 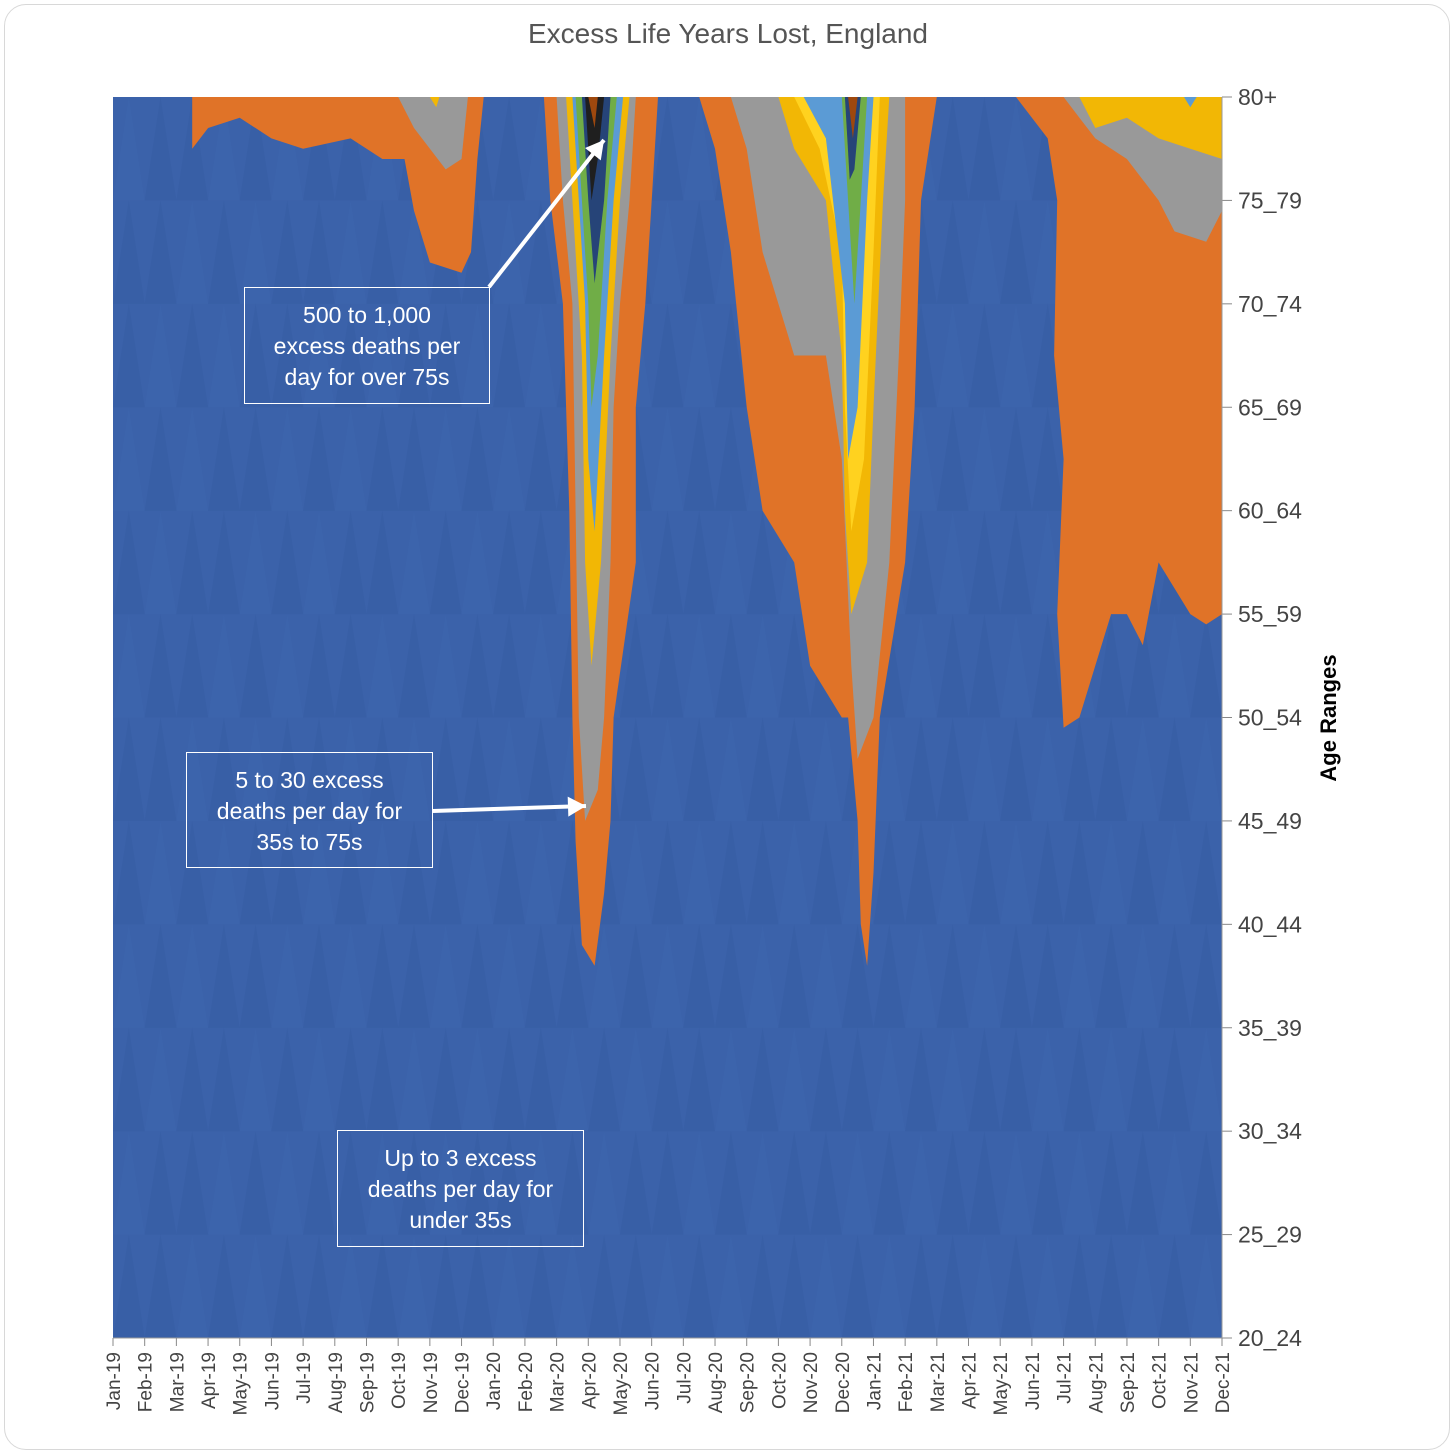 What do you see at coordinates (368, 1382) in the screenshot?
I see `x-tick-label: Sep-19` at bounding box center [368, 1382].